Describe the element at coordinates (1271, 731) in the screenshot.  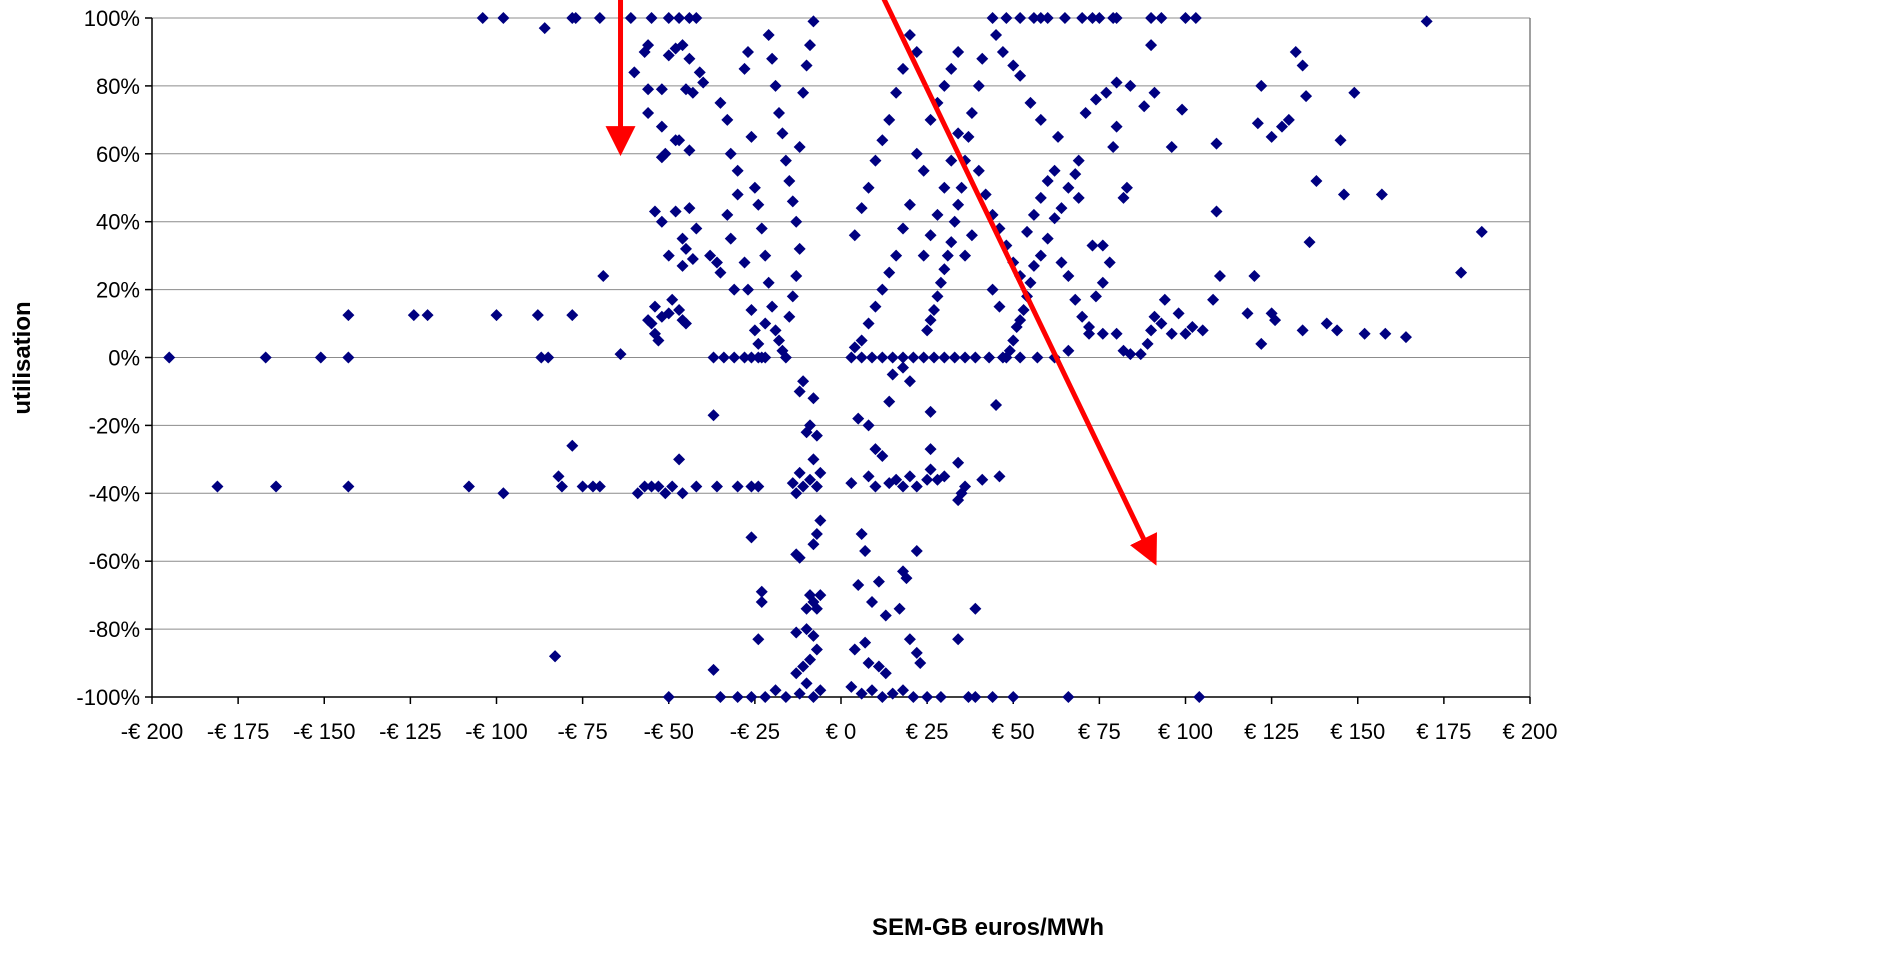
I see `x-tick-label: € 125` at that location.